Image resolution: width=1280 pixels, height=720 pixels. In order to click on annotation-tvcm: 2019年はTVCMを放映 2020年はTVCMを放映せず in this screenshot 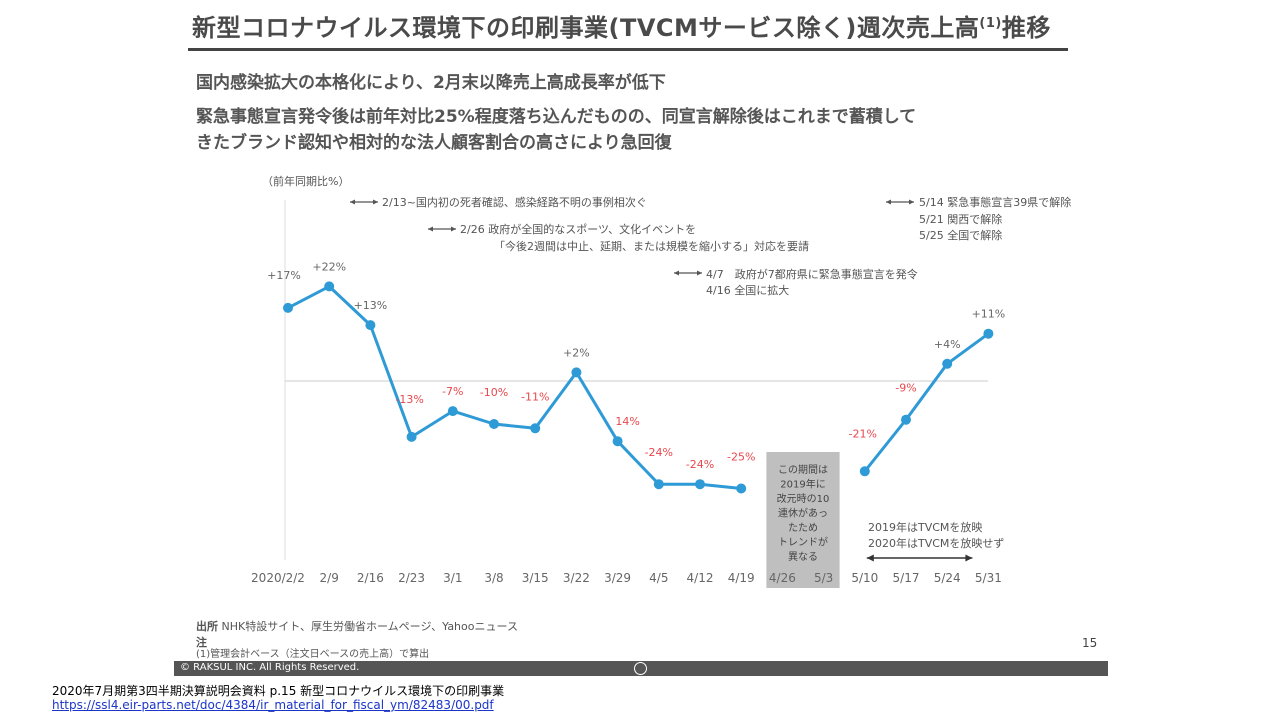, I will do `click(935, 541)`.